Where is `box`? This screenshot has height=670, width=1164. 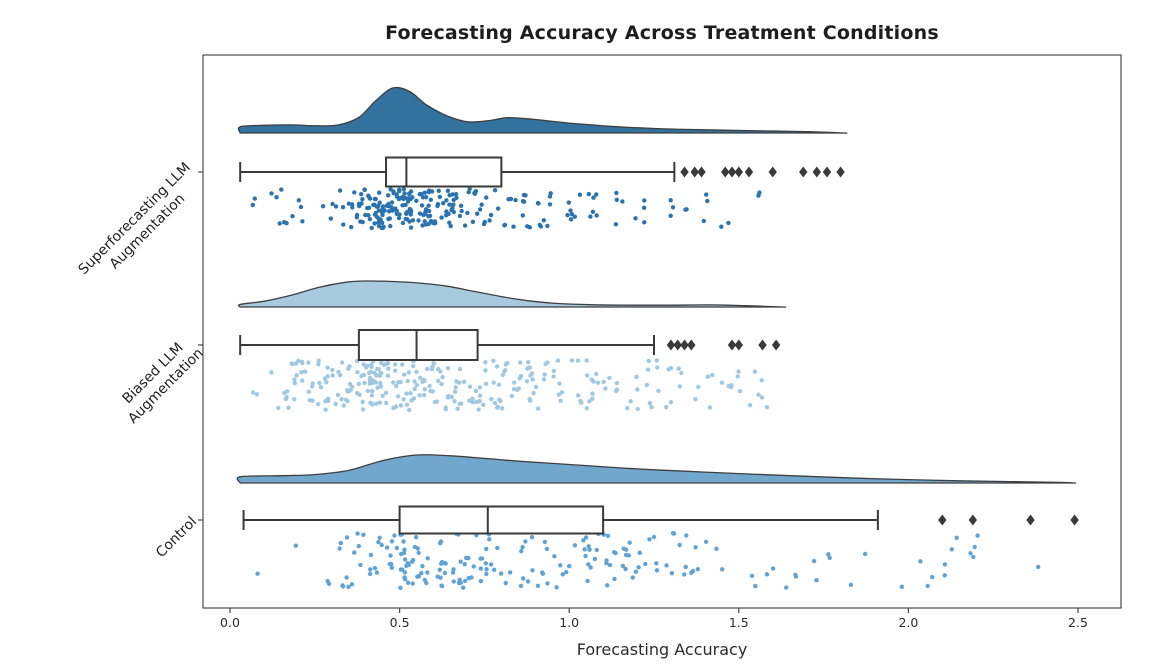
box is located at coordinates (418, 345).